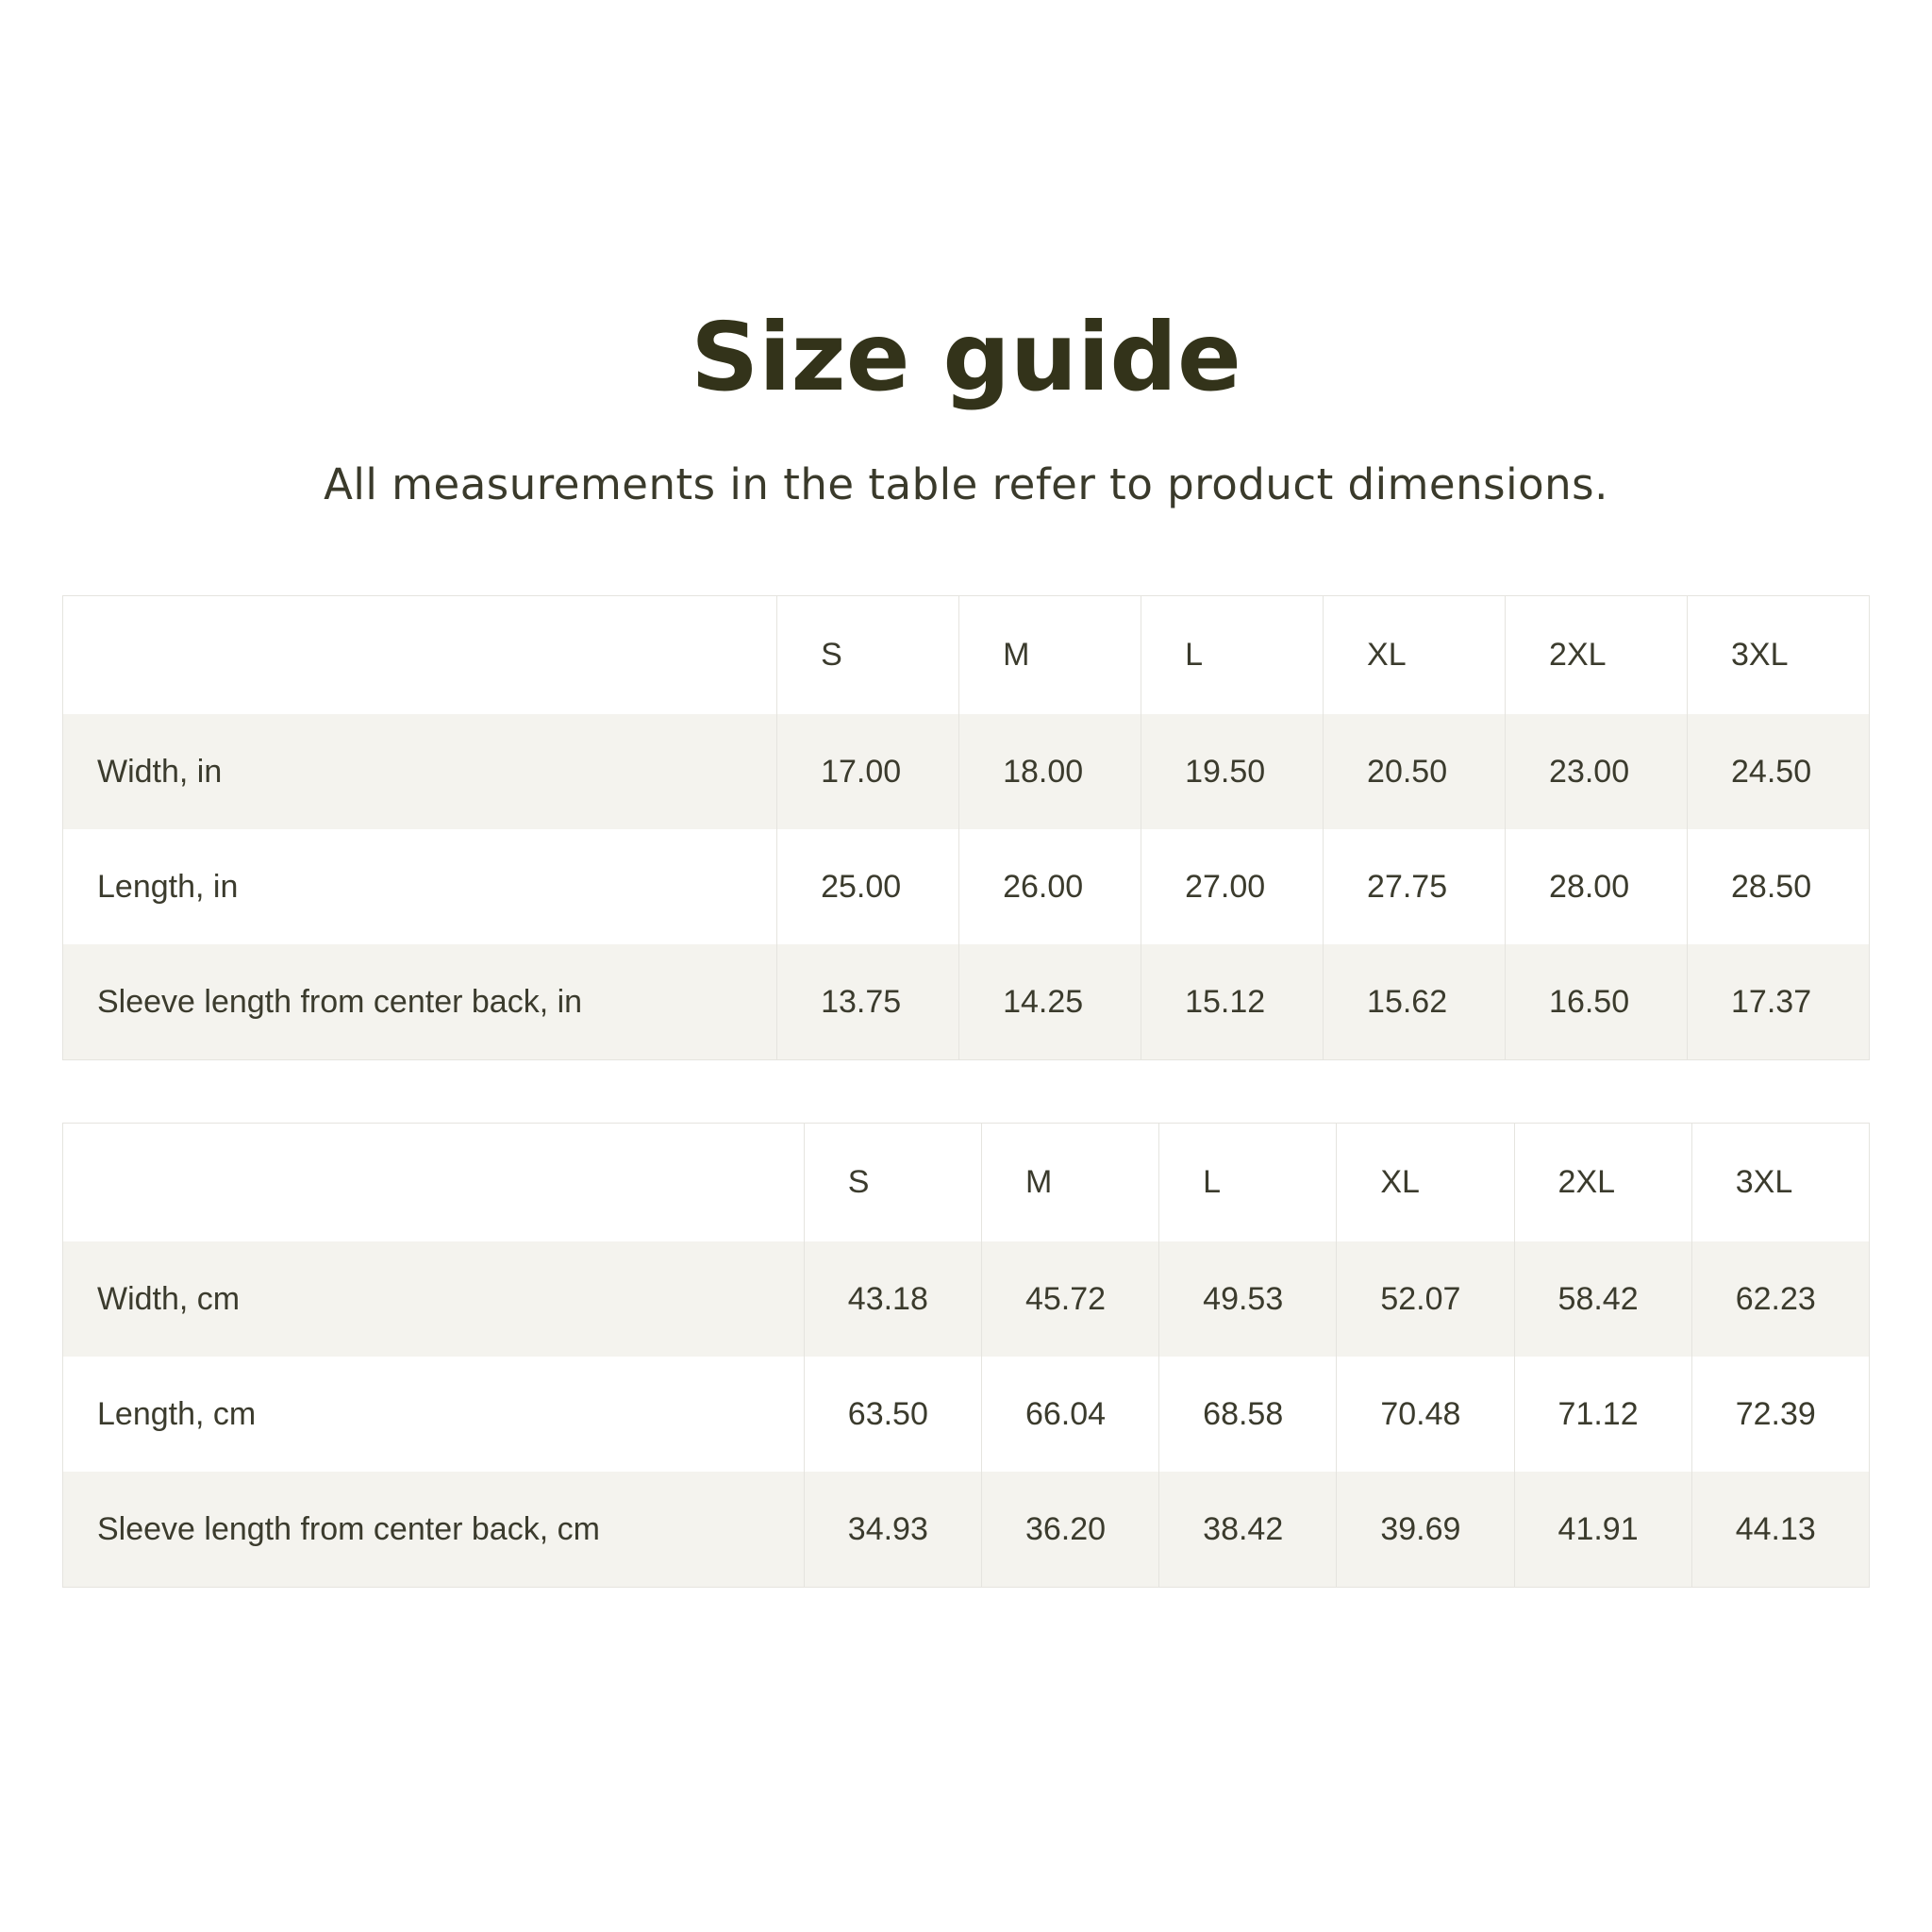 This screenshot has width=1932, height=1932. I want to click on size-value-cell: 39.69, so click(1424, 1530).